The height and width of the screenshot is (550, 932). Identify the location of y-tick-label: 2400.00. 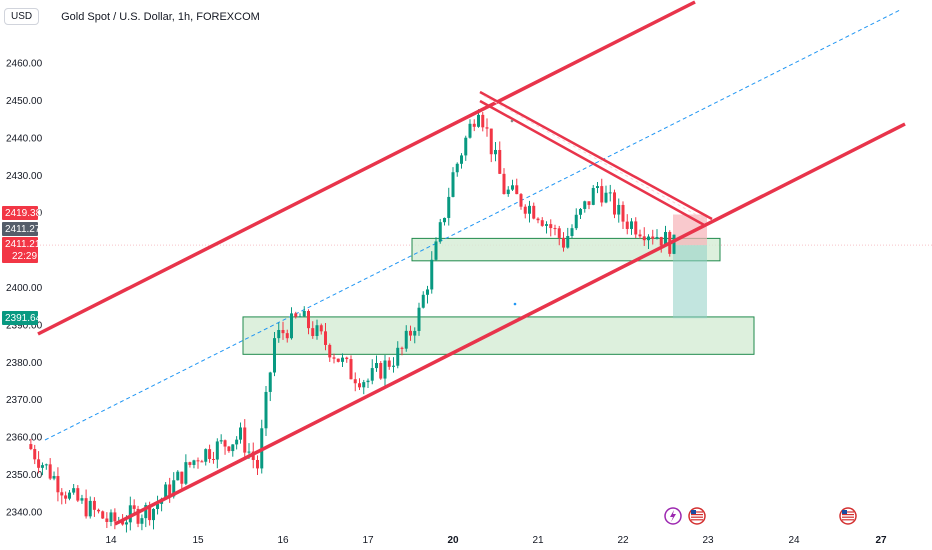
(24, 288).